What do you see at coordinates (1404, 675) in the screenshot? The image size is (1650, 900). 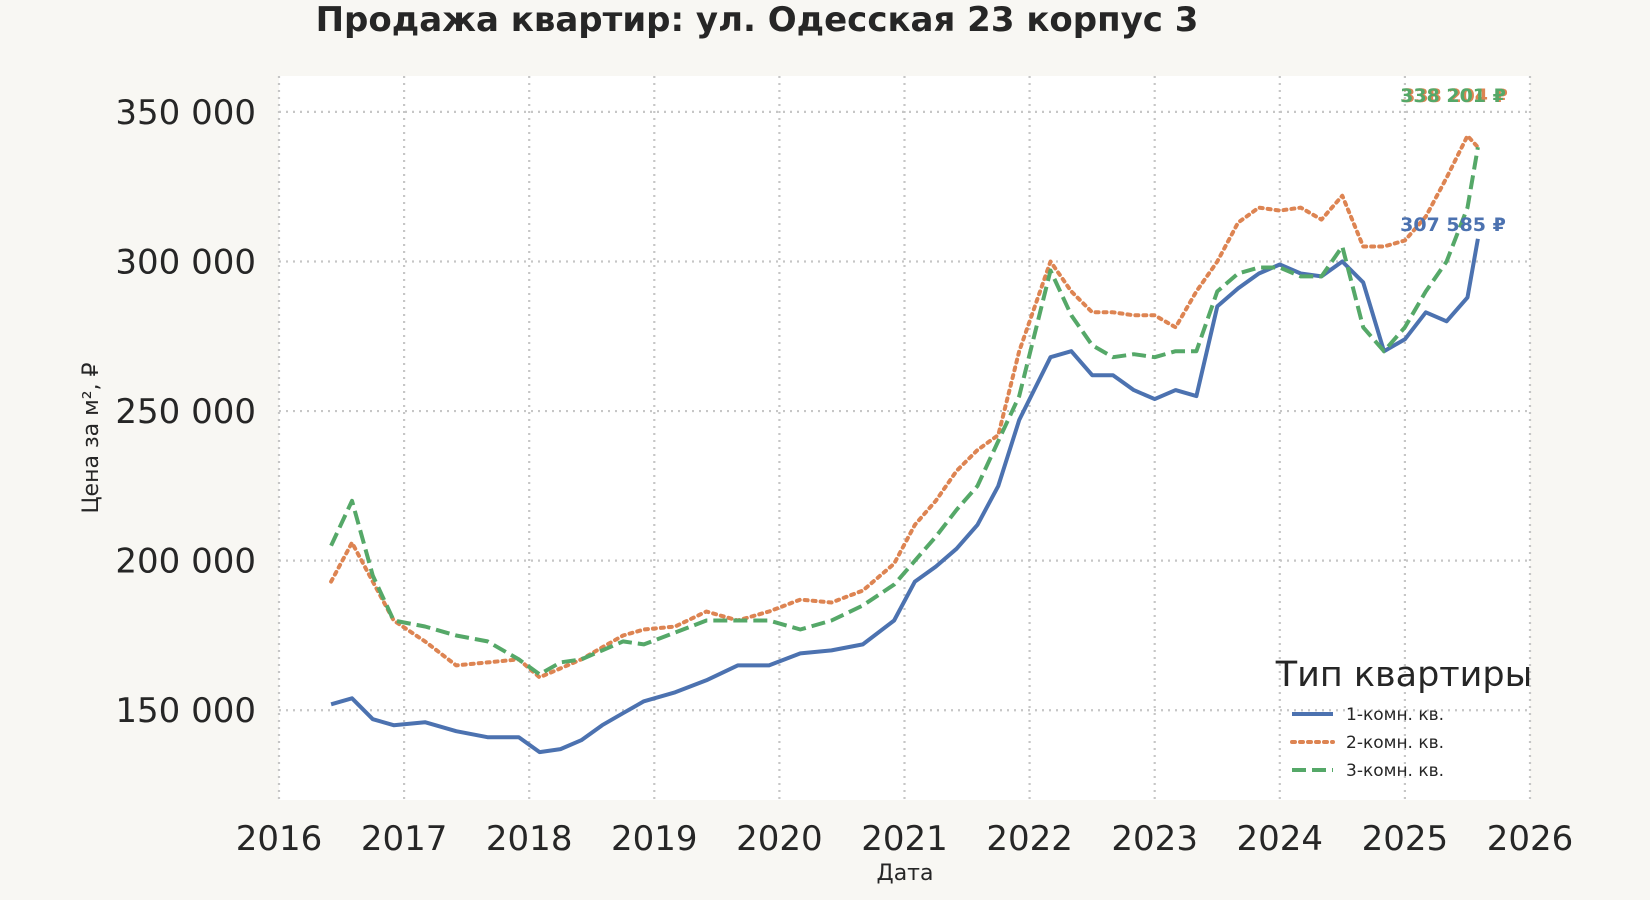 I see `legend-title: Тип квартиры` at bounding box center [1404, 675].